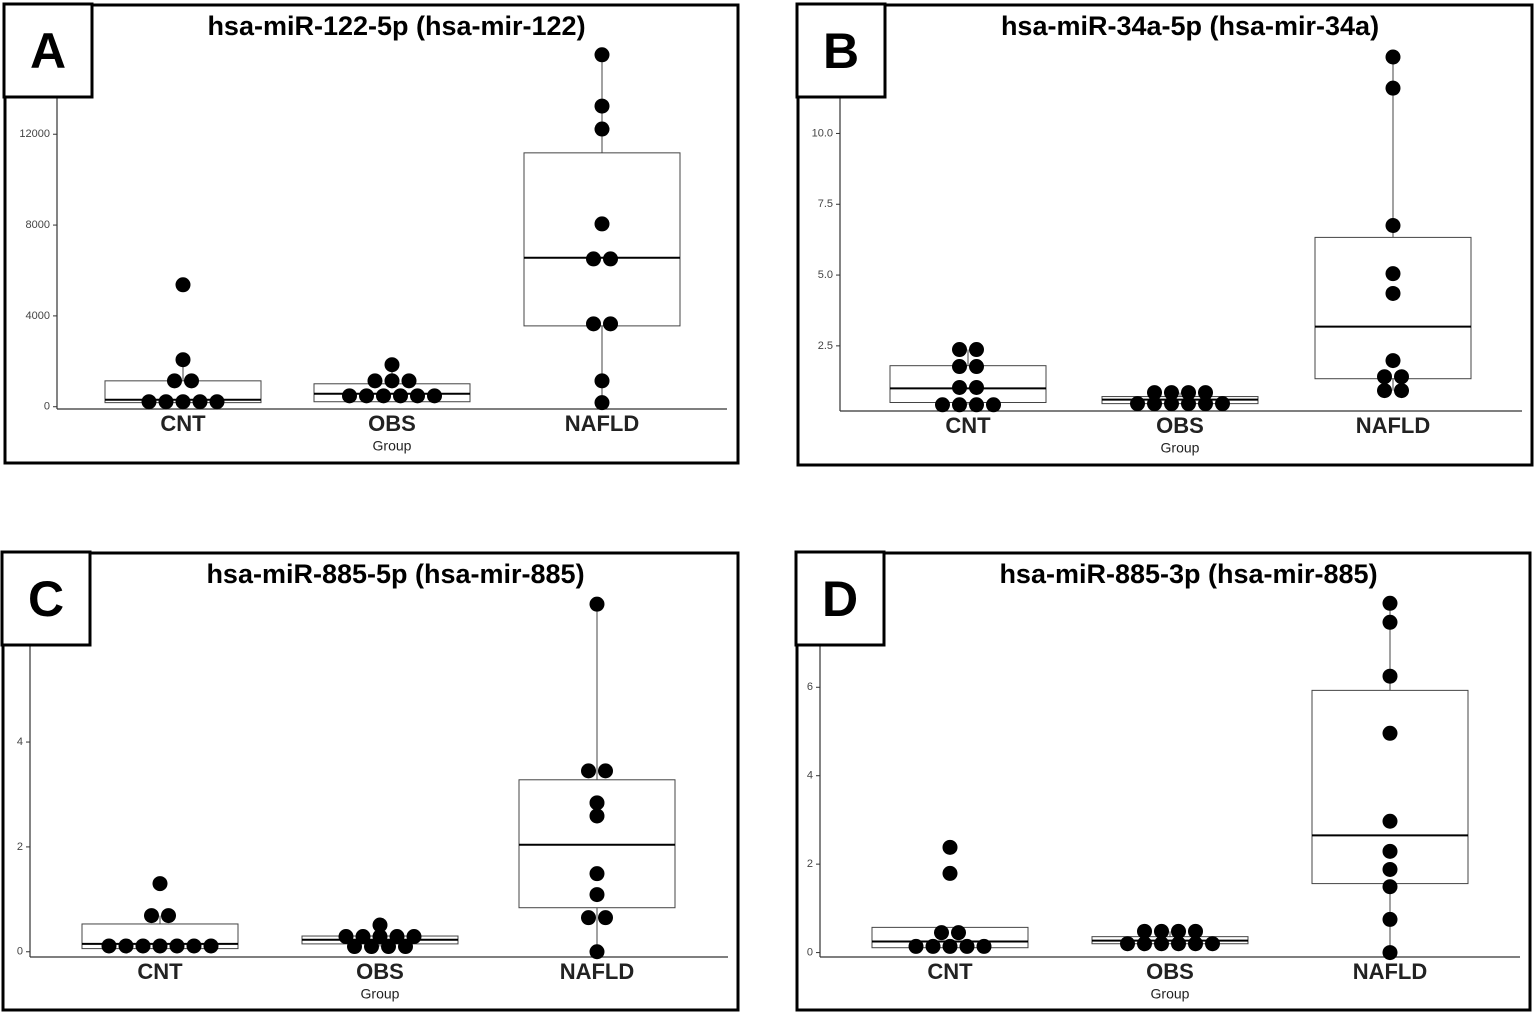 The width and height of the screenshot is (1535, 1013). Describe the element at coordinates (840, 599) in the screenshot. I see `panel-label: D` at that location.